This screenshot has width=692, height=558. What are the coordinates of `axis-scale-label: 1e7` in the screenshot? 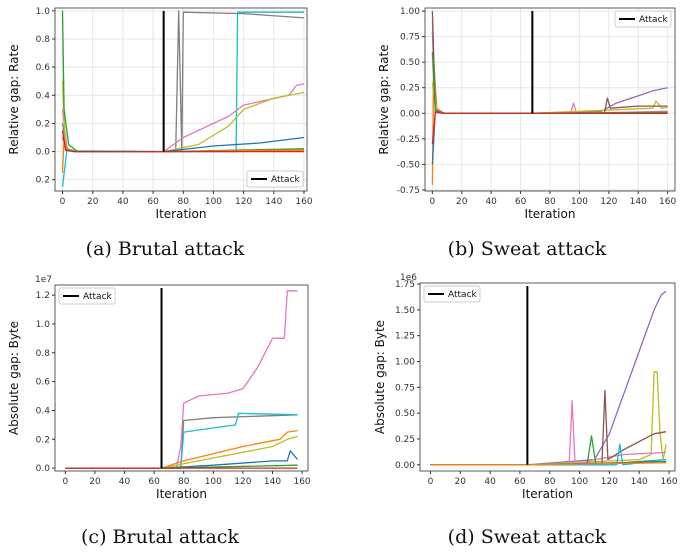 It's located at (43, 280).